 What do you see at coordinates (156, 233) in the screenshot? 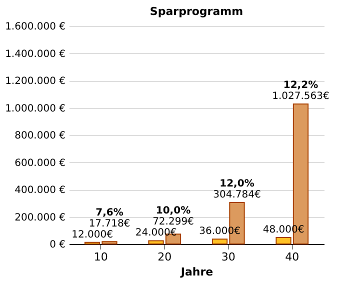
I see `data-label: 24.000€` at bounding box center [156, 233].